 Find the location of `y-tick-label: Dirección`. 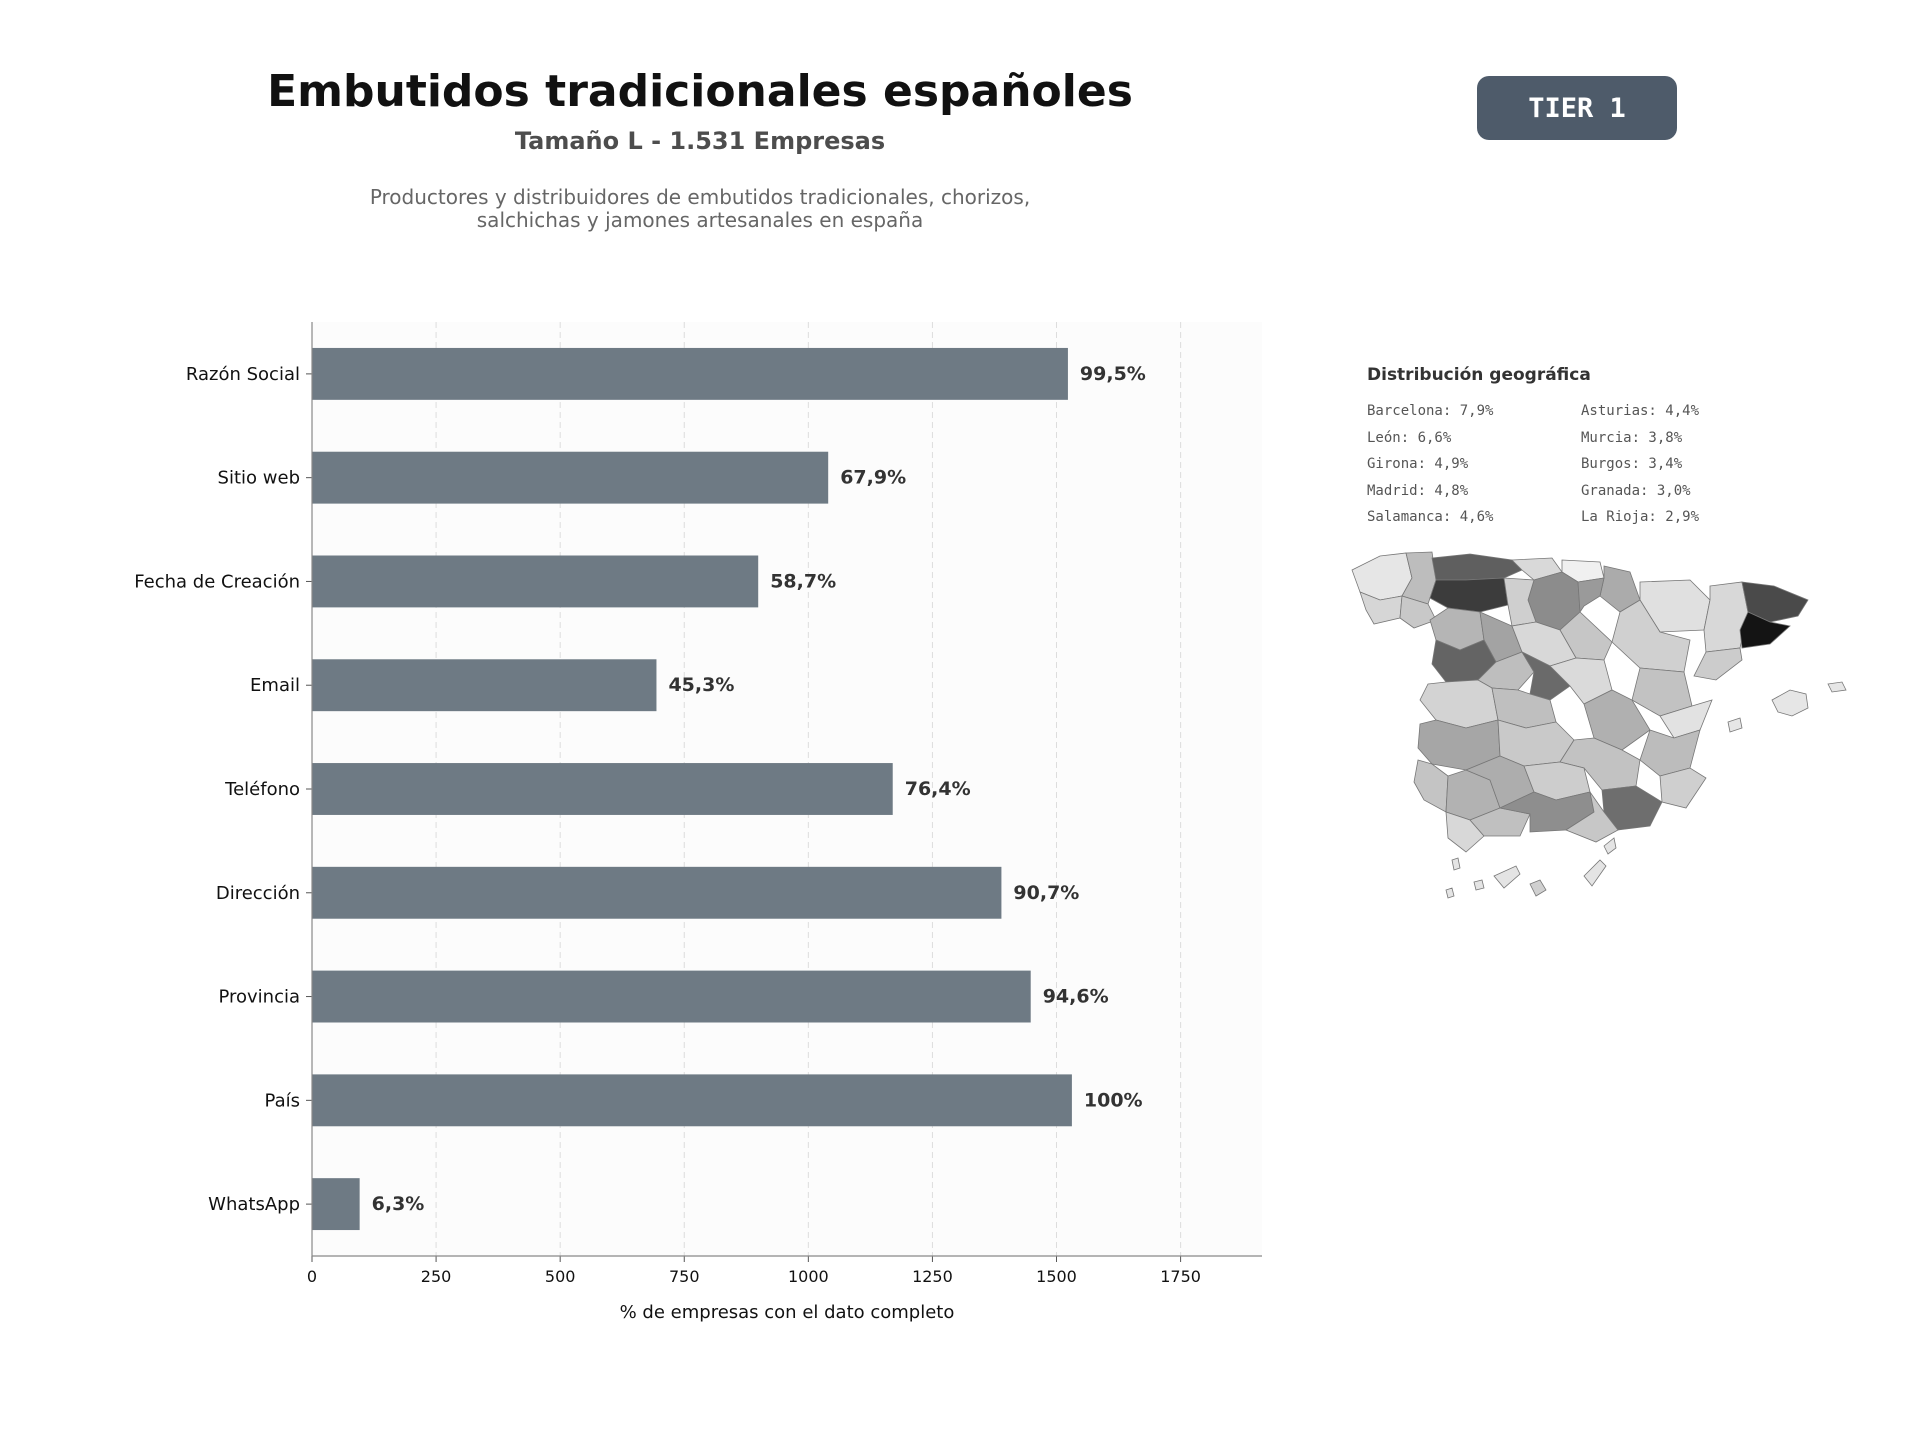

y-tick-label: Dirección is located at coordinates (258, 893).